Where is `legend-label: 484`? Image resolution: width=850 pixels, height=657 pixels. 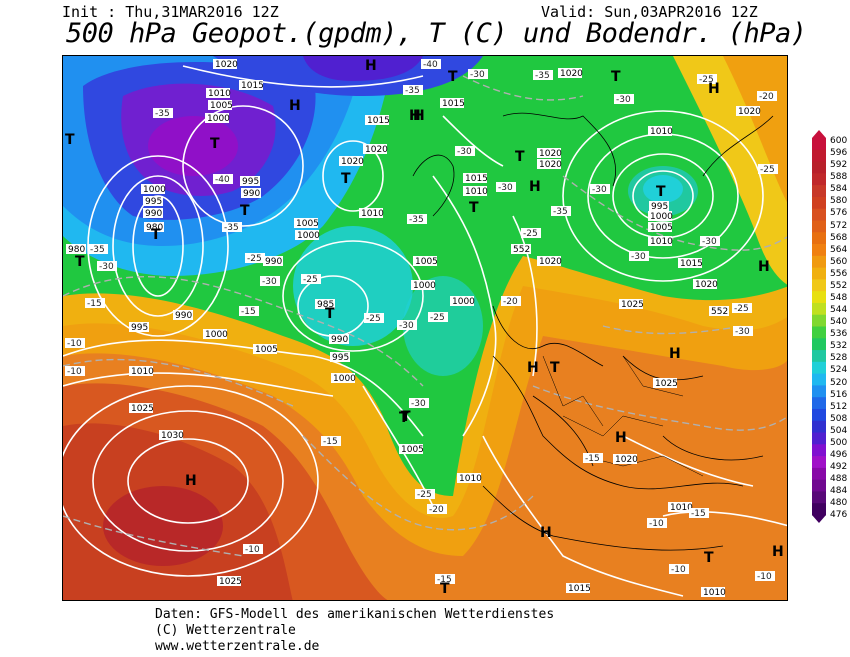
legend-label: 484 is located at coordinates (839, 491).